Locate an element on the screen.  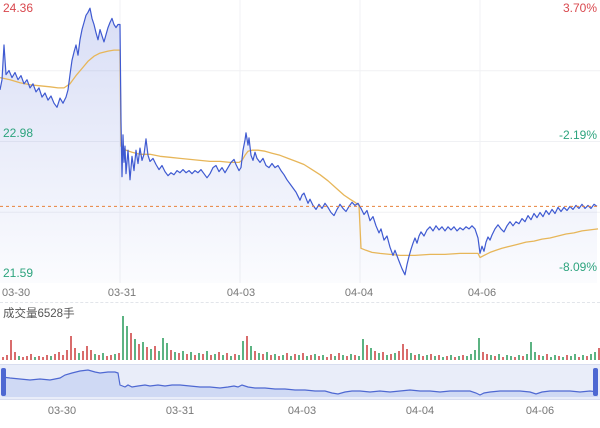
y-label-low: 21.59 is located at coordinates (18, 273).